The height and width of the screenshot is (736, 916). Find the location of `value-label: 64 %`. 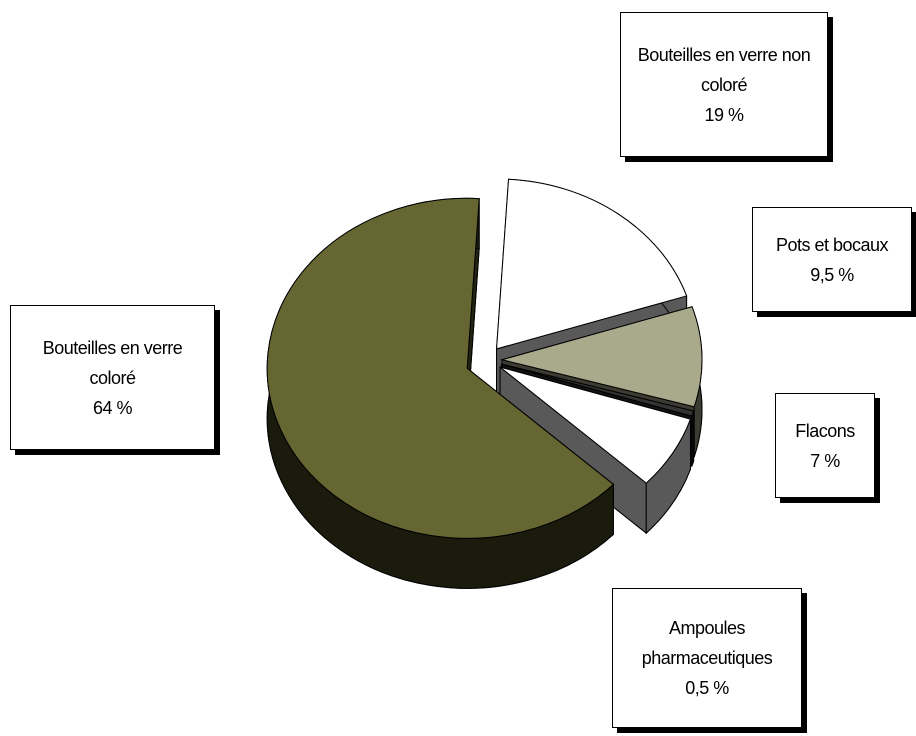

value-label: 64 % is located at coordinates (112, 407).